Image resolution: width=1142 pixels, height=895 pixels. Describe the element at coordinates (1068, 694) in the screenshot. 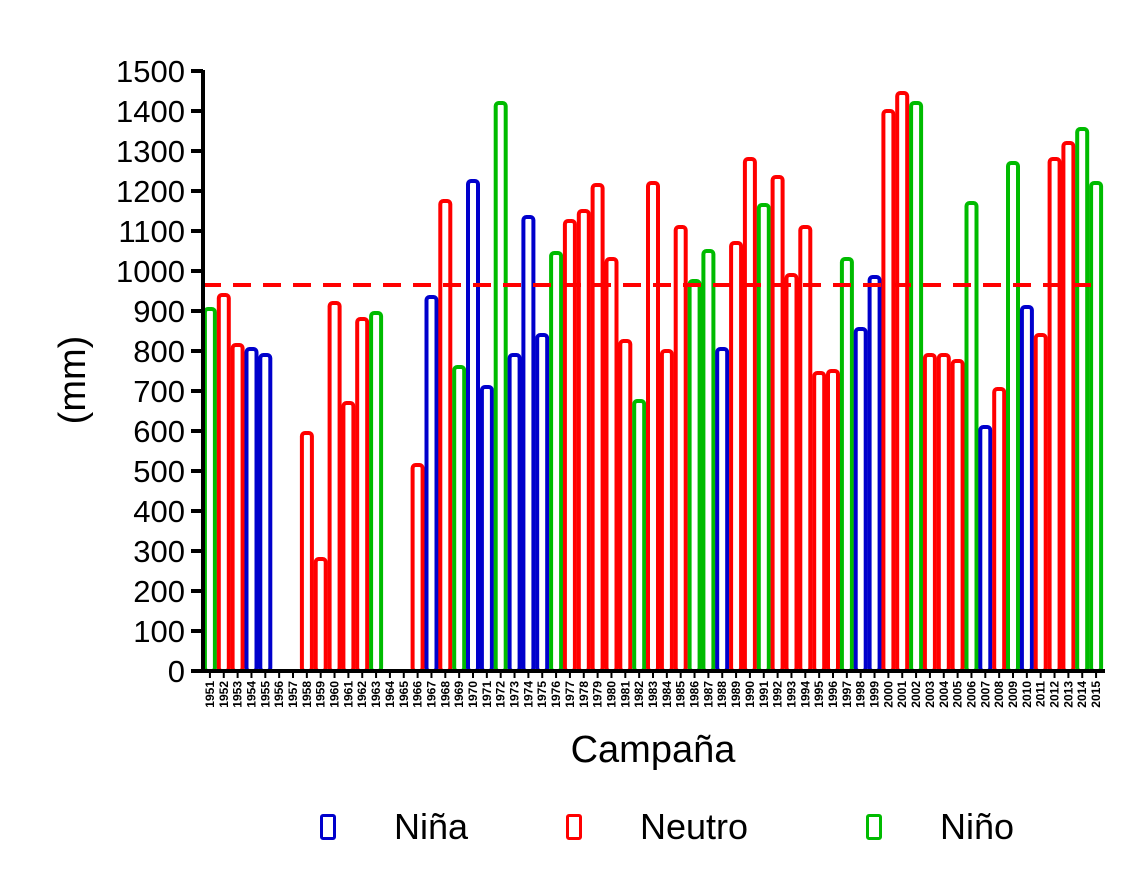

I see `x-tick-label: 2013` at that location.